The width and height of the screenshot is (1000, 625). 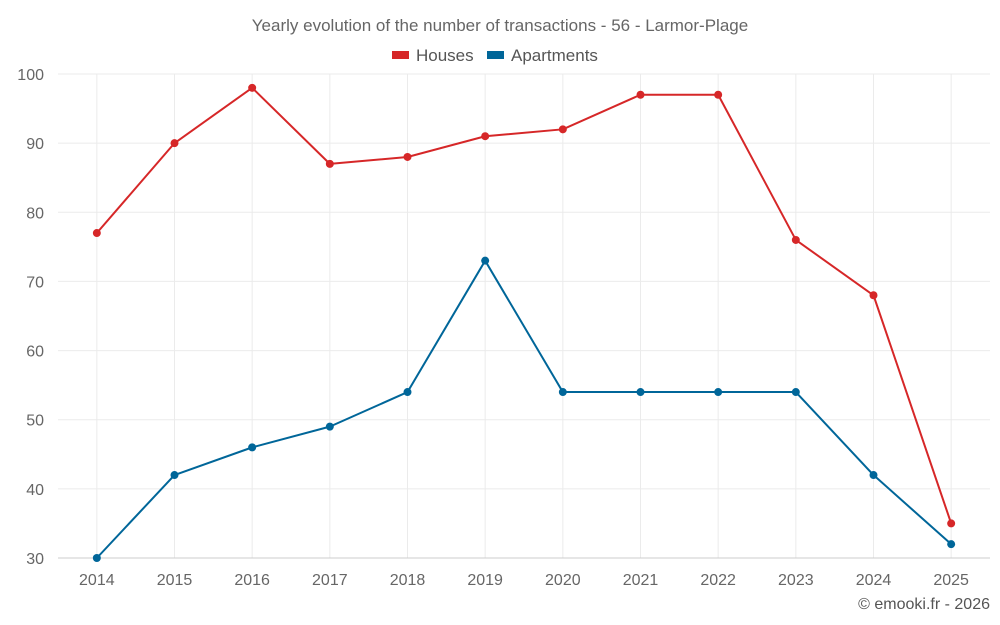 I want to click on legend: Houses Apartments, so click(x=495, y=55).